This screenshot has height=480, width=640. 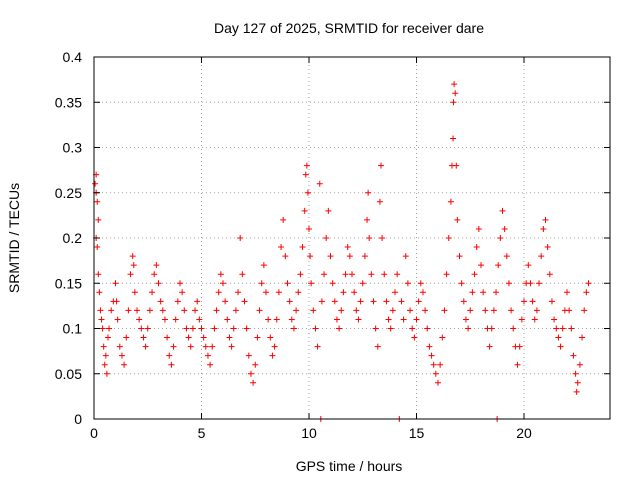 What do you see at coordinates (524, 433) in the screenshot?
I see `x-tick-label: 20` at bounding box center [524, 433].